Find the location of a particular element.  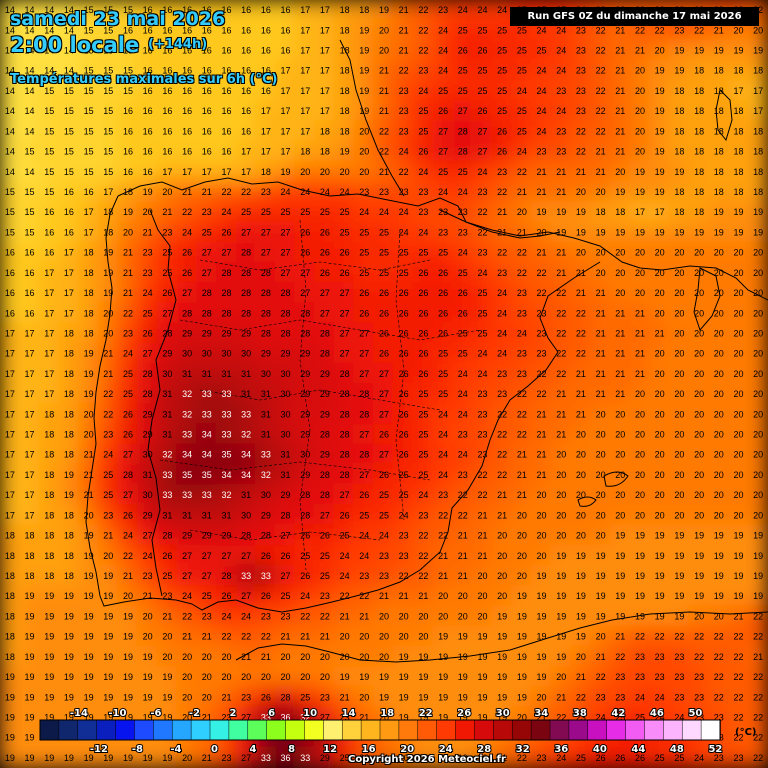

temperature-value: 27 is located at coordinates (286, 273).